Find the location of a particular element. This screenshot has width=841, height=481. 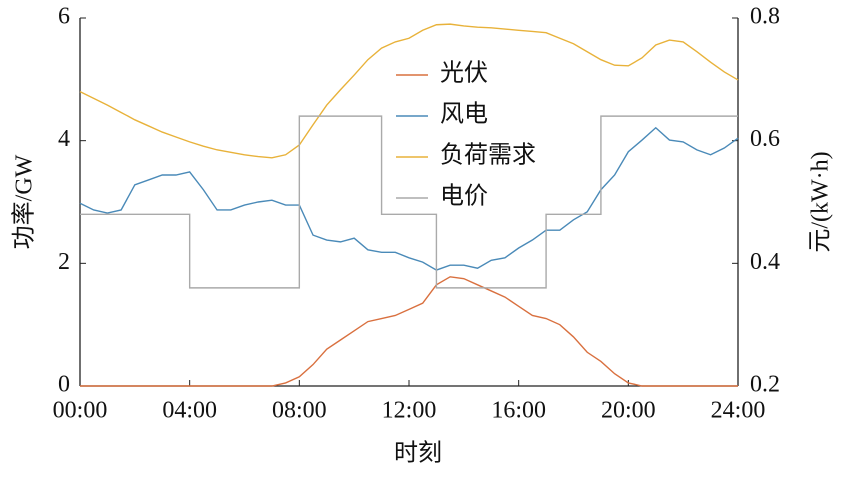

legend-label: 电价 is located at coordinates (464, 196).